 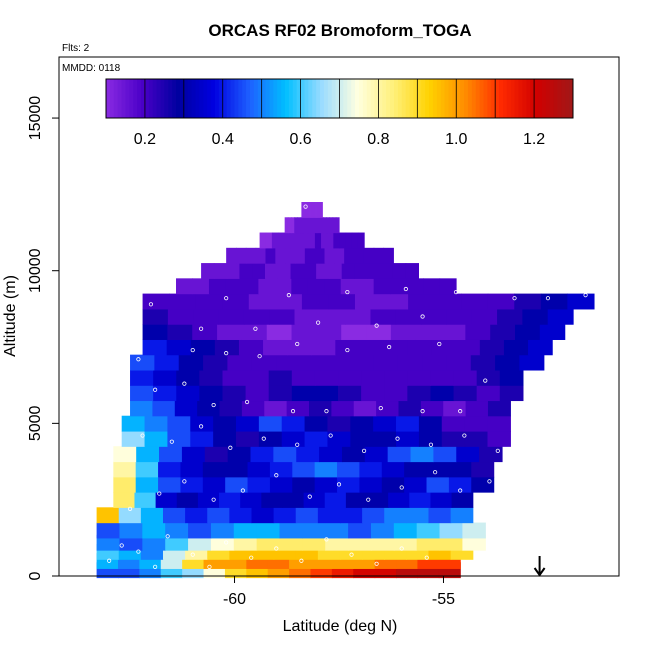 What do you see at coordinates (35, 118) in the screenshot?
I see `y-tick-label: 15000` at bounding box center [35, 118].